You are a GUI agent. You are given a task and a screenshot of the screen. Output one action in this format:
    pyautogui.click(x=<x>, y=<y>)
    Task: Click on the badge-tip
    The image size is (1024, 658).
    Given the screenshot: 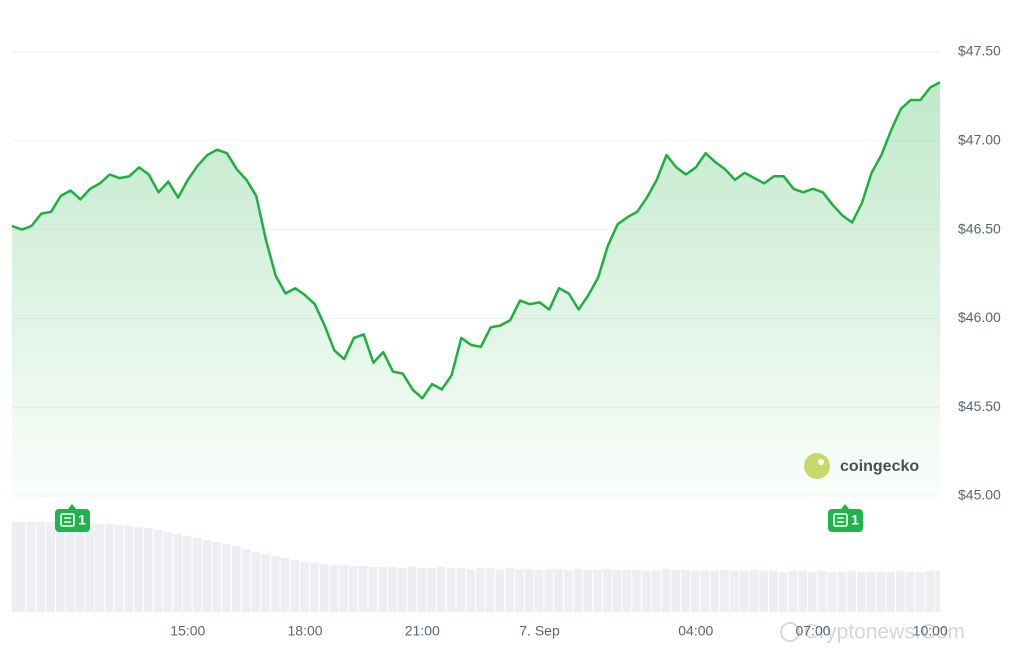 What is the action you would take?
    pyautogui.click(x=72, y=506)
    